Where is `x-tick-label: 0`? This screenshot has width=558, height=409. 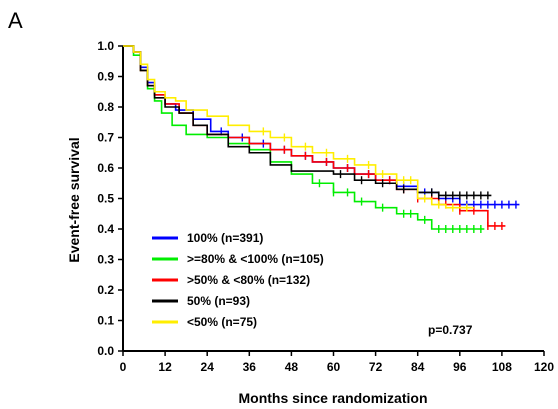
x-tick-label: 0 is located at coordinates (123, 367).